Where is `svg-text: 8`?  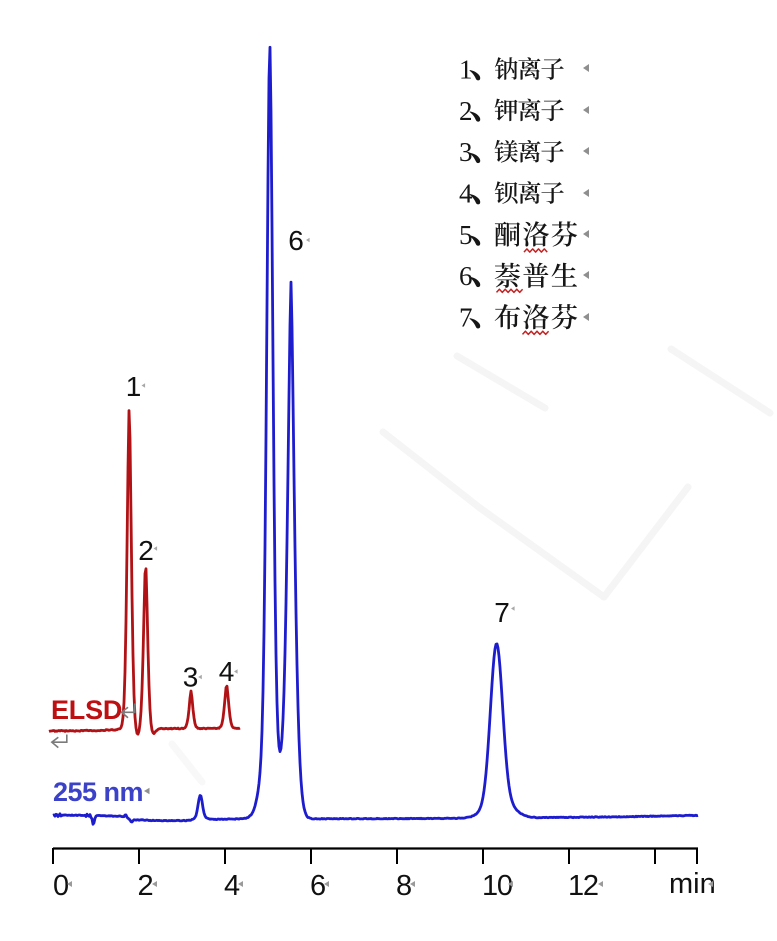 svg-text: 8 is located at coordinates (404, 886).